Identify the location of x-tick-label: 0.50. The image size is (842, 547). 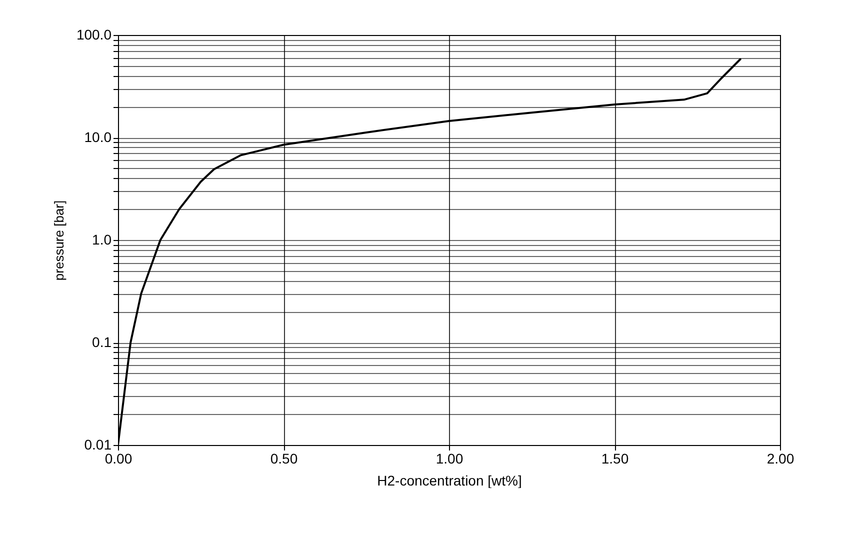
(284, 458).